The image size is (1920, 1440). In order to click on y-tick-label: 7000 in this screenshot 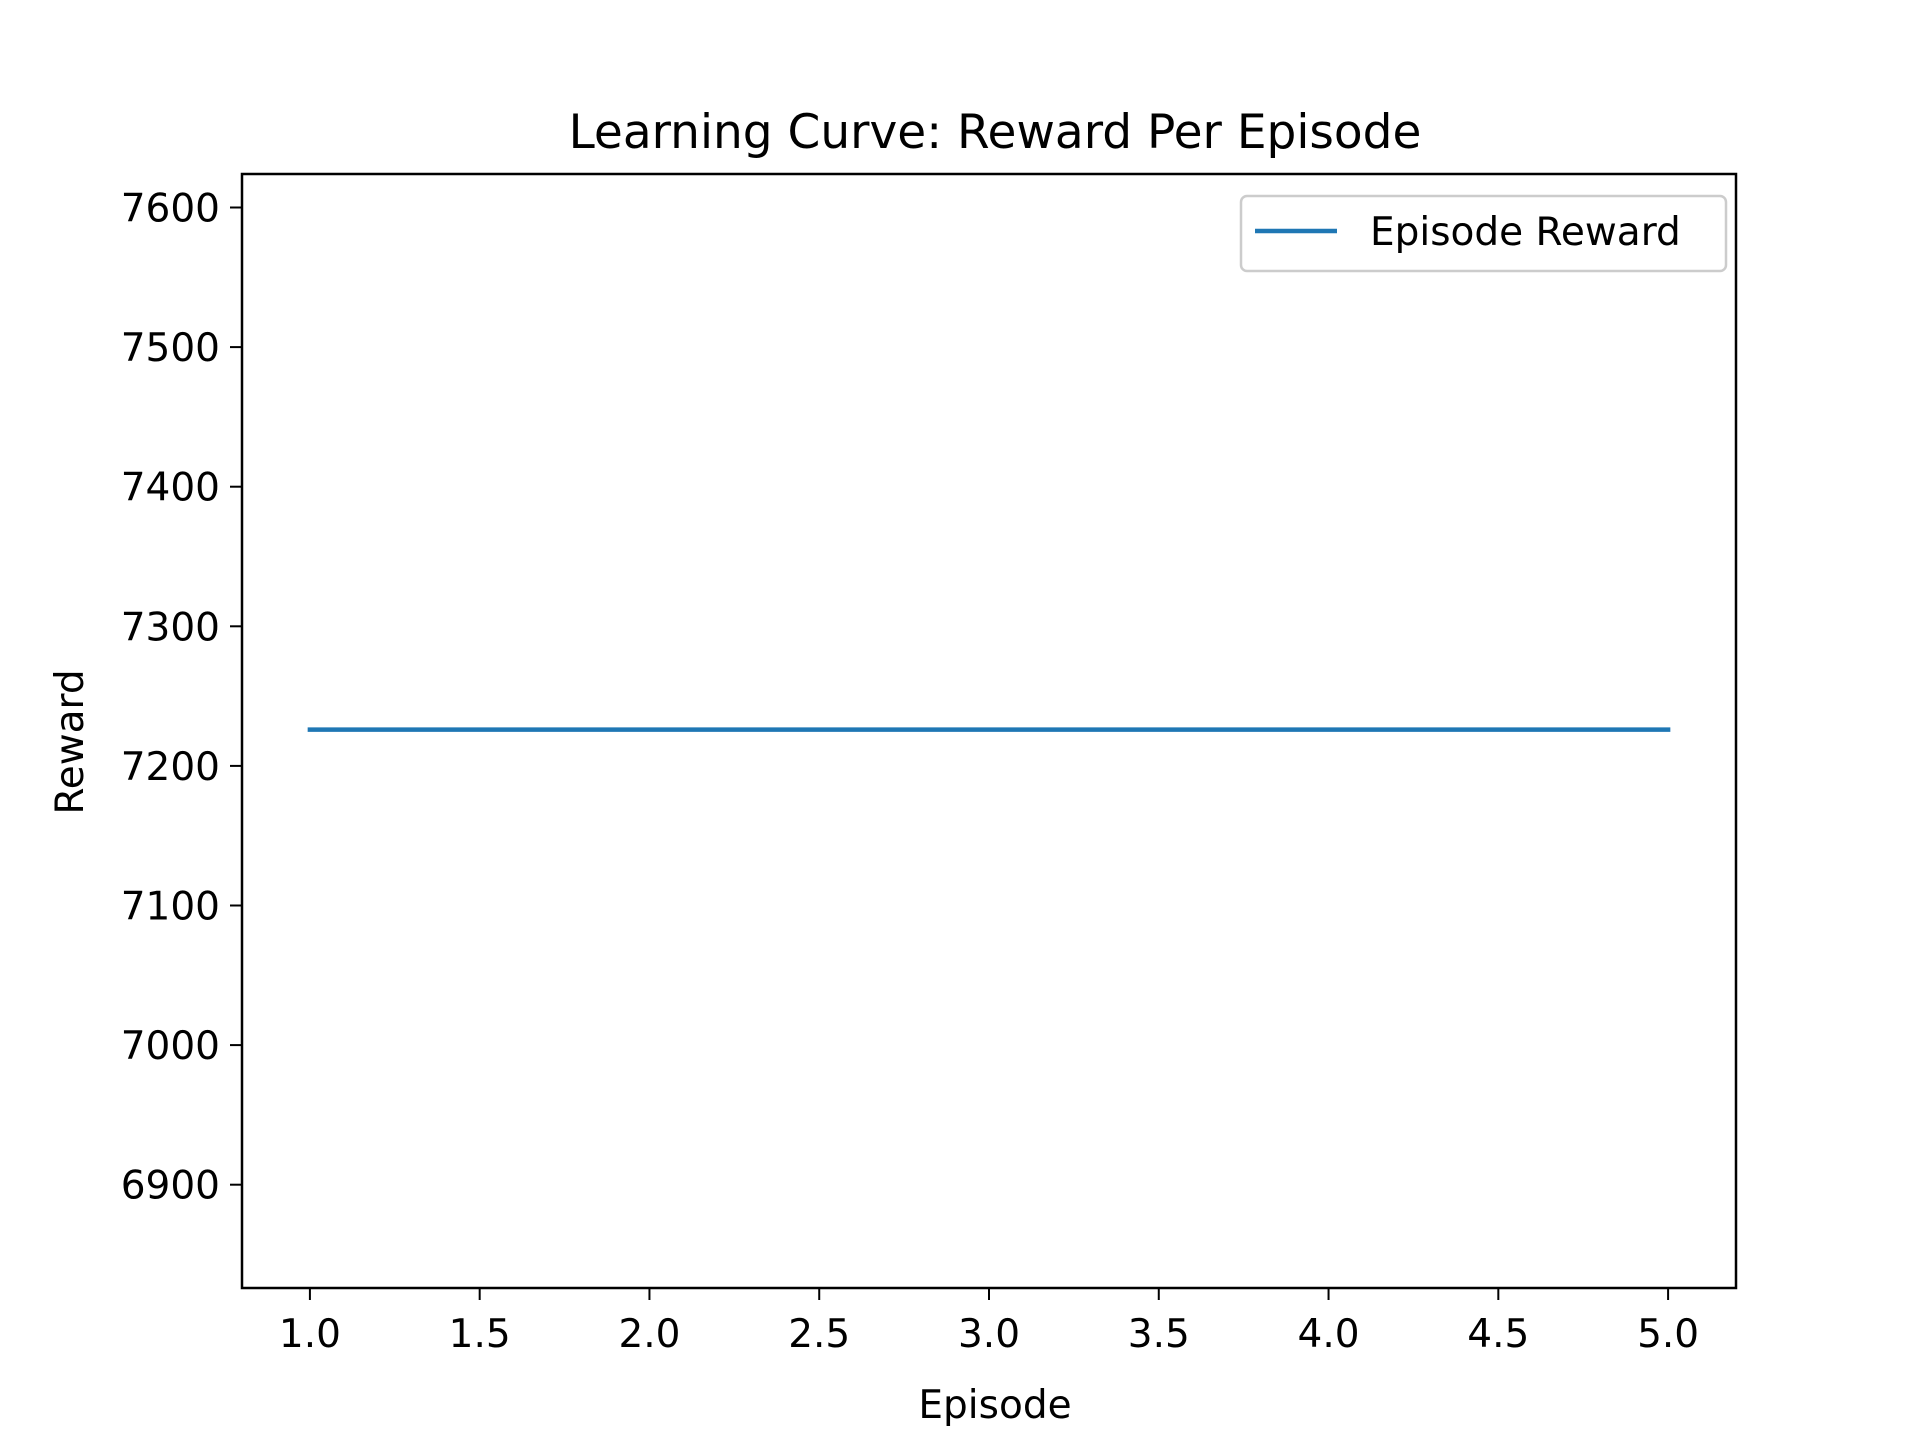, I will do `click(170, 1046)`.